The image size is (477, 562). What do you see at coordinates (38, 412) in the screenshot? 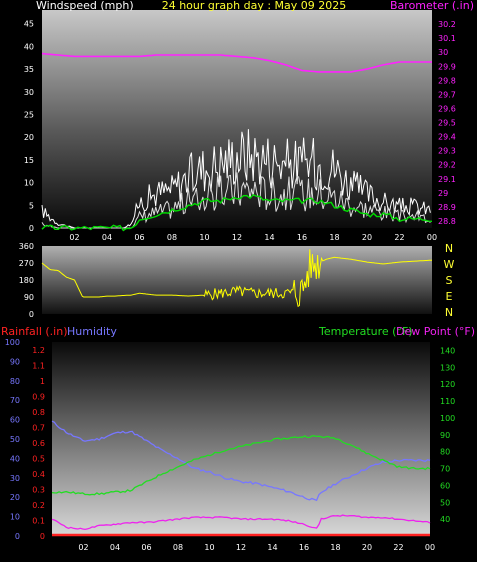
I see `rain-y-tick-label: 0.8` at bounding box center [38, 412].